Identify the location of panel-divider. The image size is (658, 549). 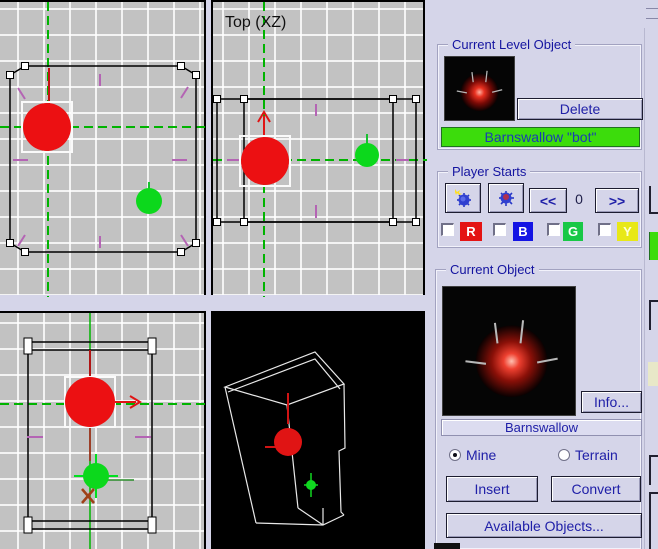
(644, 288).